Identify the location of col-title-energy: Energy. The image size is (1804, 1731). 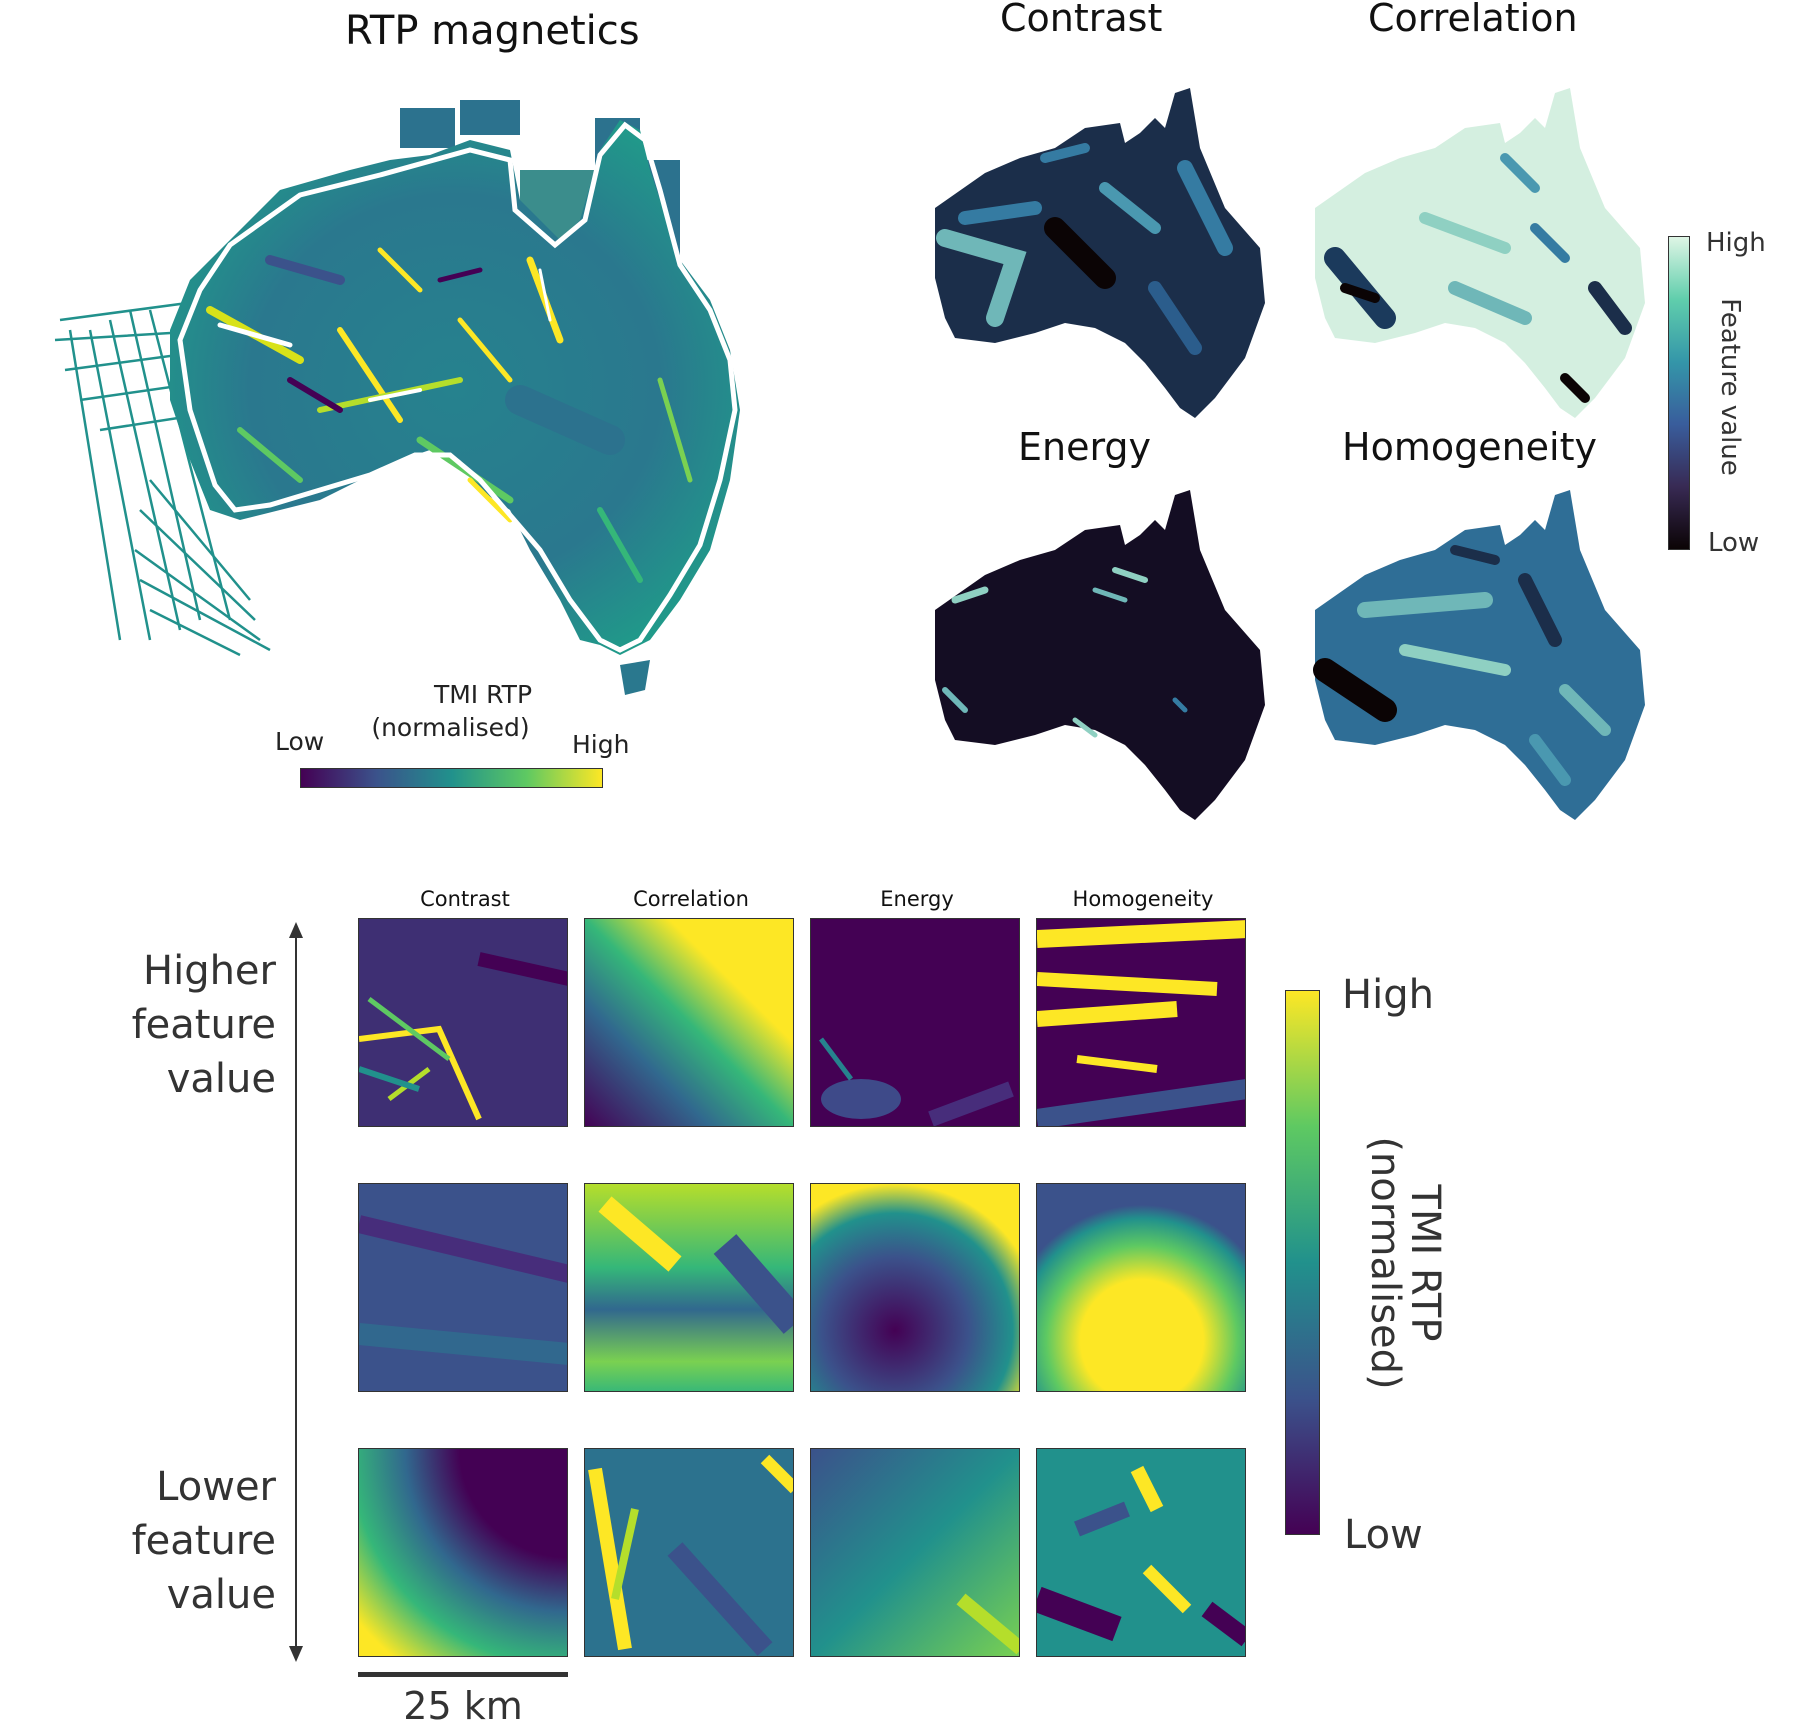
(917, 899).